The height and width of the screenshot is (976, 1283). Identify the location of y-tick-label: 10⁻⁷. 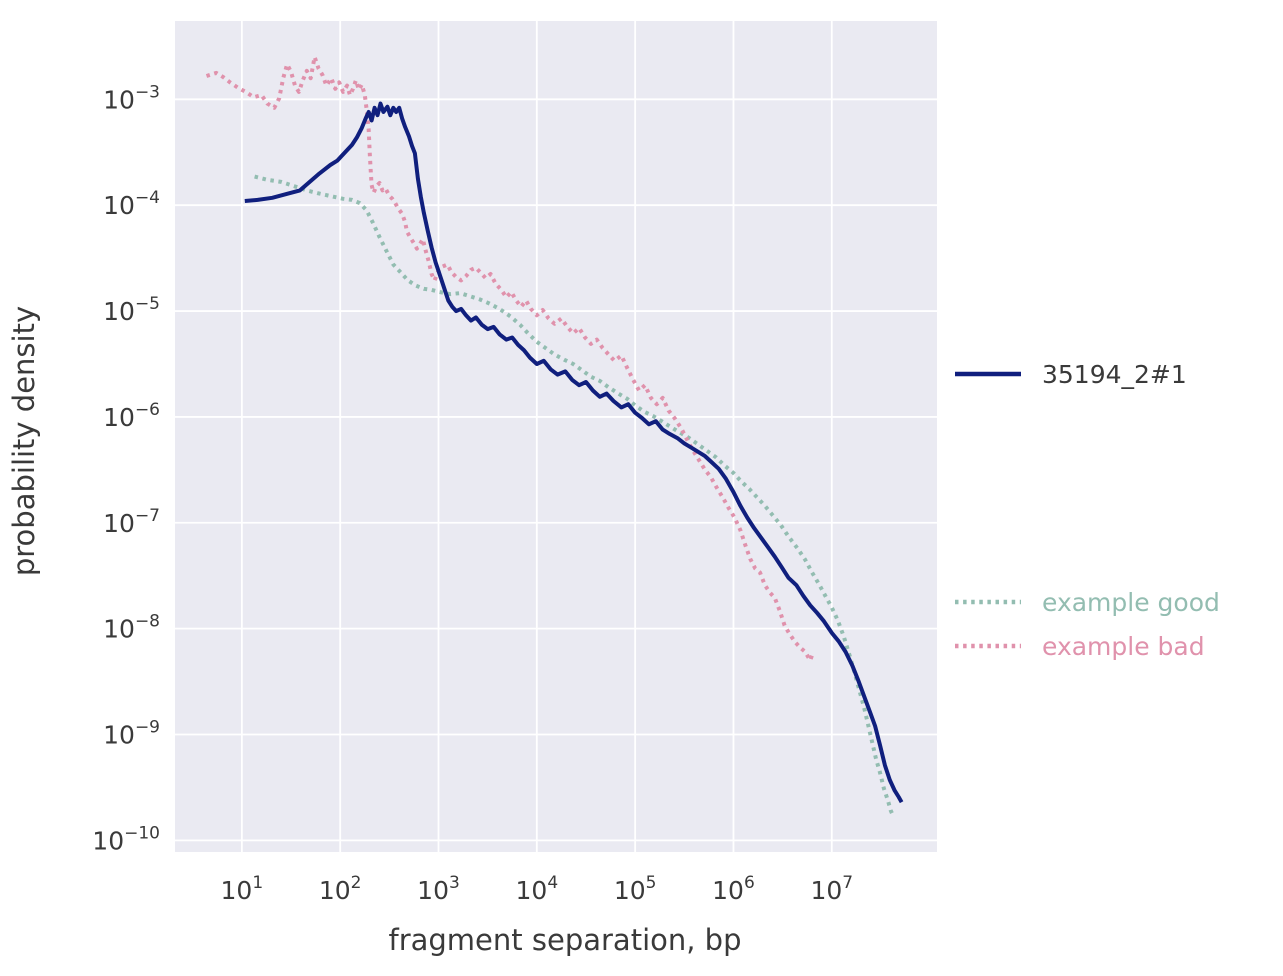
(131, 522).